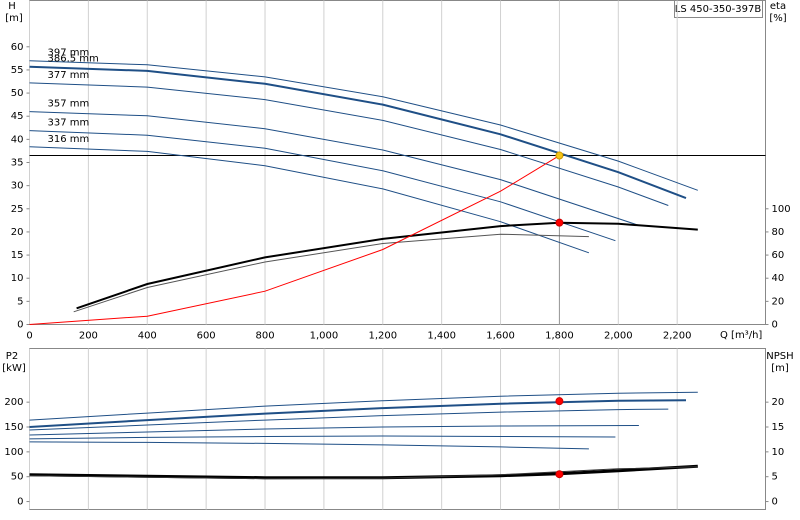 The width and height of the screenshot is (800, 520). Describe the element at coordinates (778, 278) in the screenshot. I see `y2-tick-label: 40` at that location.